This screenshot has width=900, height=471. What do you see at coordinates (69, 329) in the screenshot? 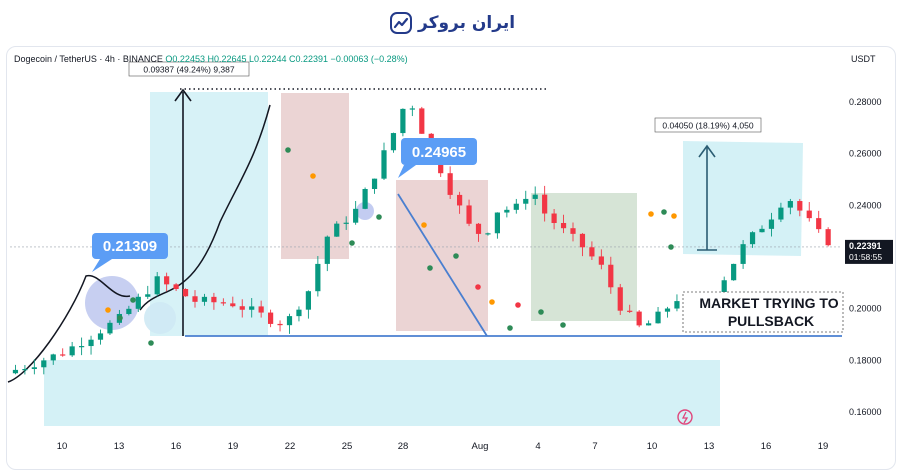
I see `left-arc-curve` at bounding box center [69, 329].